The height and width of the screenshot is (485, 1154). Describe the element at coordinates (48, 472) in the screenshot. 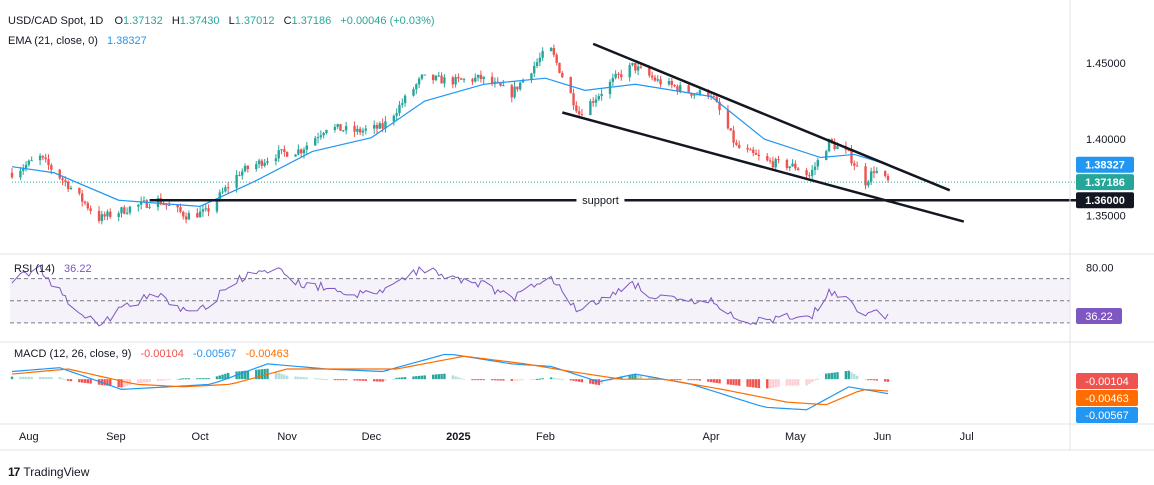

I see `tradingview-logo: 17 TradingView` at that location.